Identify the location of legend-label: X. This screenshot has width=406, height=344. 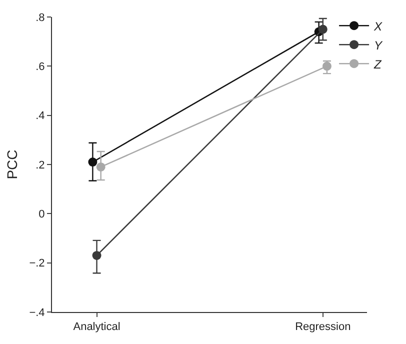
(378, 26).